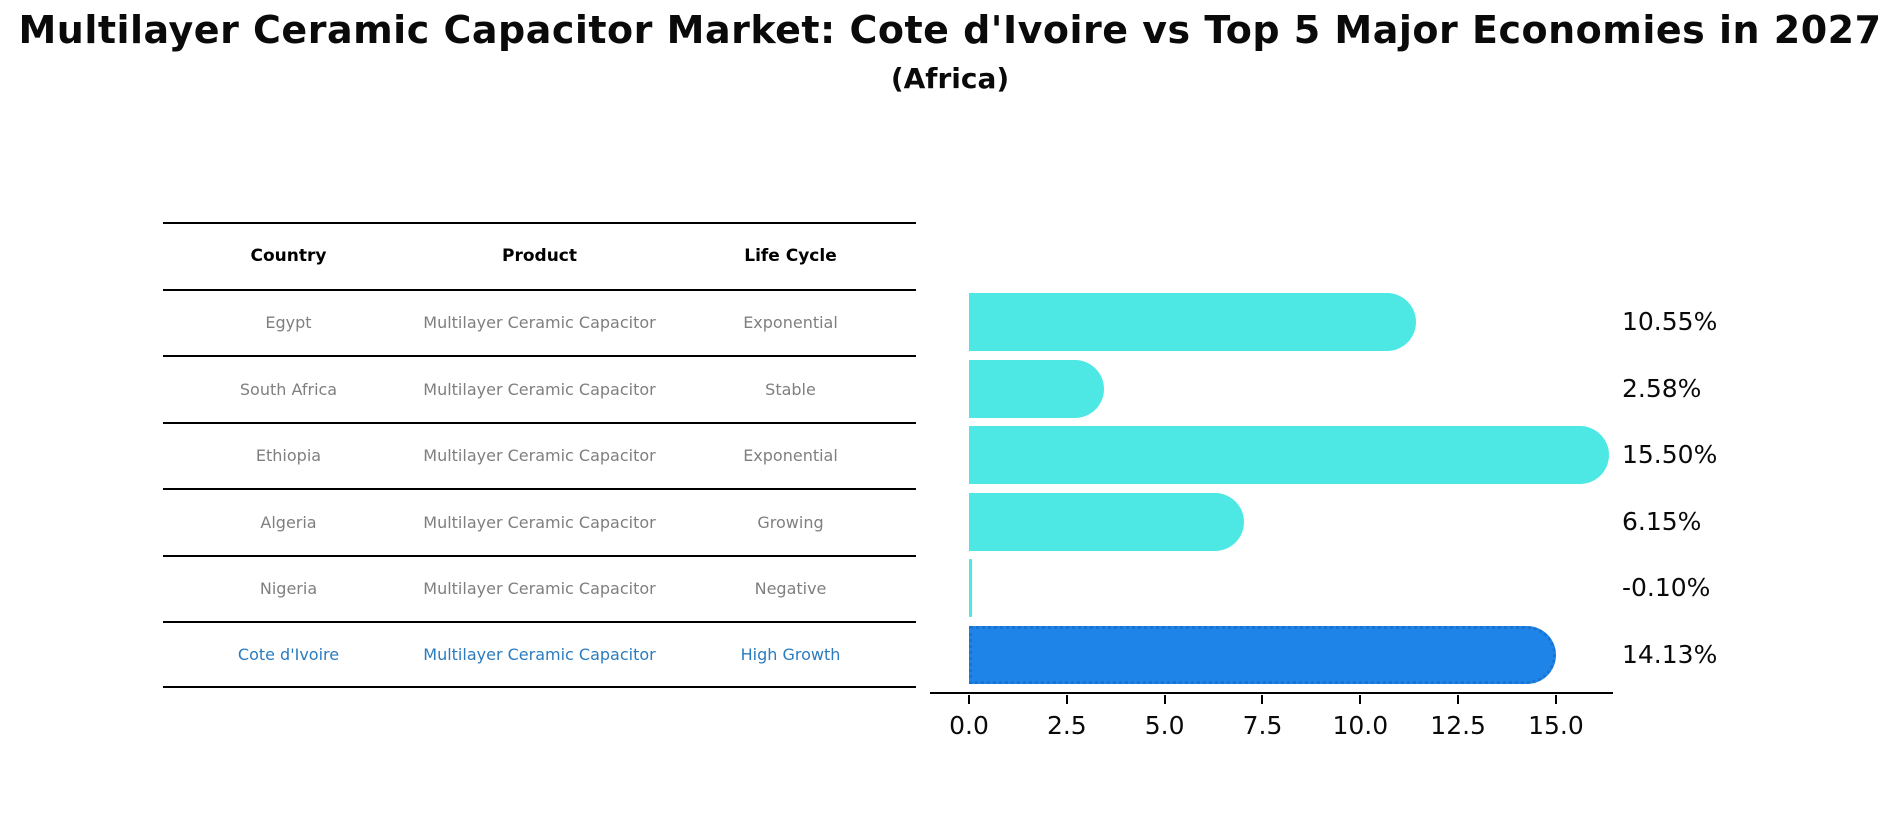 This screenshot has width=1900, height=823. Describe the element at coordinates (1360, 725) in the screenshot. I see `x-tick-label-10.0: 10.0` at that location.